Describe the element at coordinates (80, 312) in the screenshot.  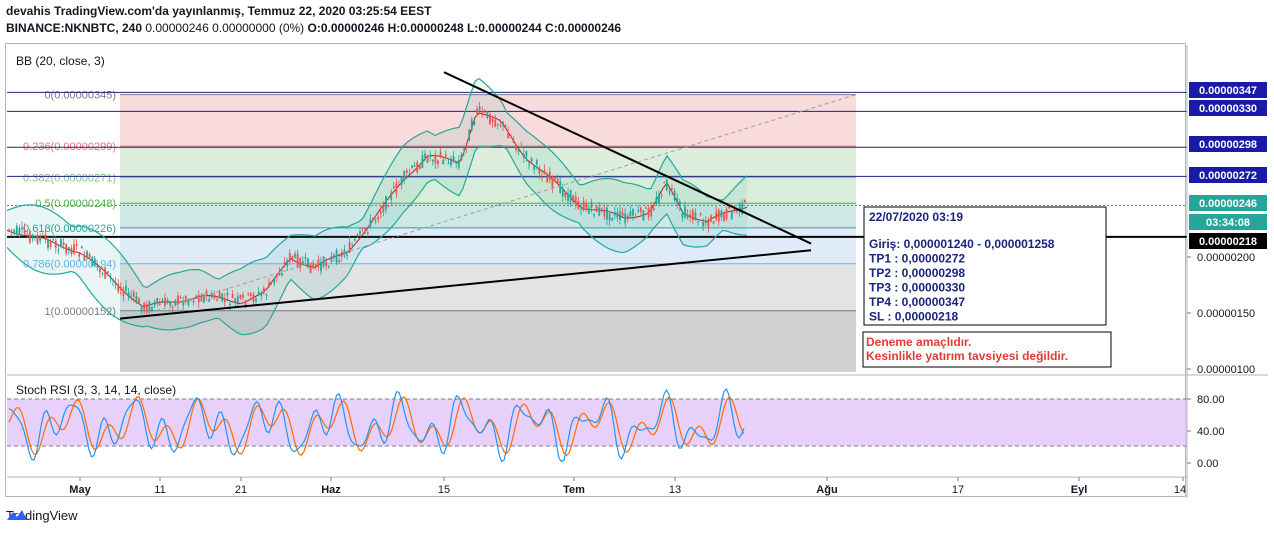
I see `fib-label: 1(0.00000152)` at that location.